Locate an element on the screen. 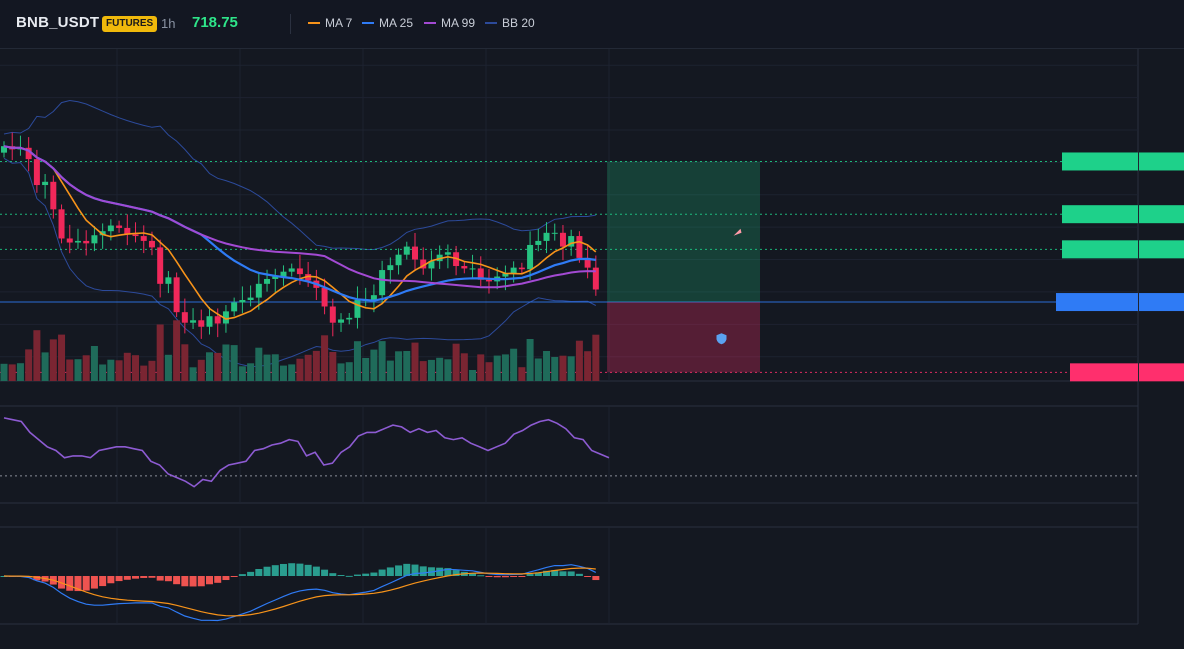  risk-zone is located at coordinates (683, 337).